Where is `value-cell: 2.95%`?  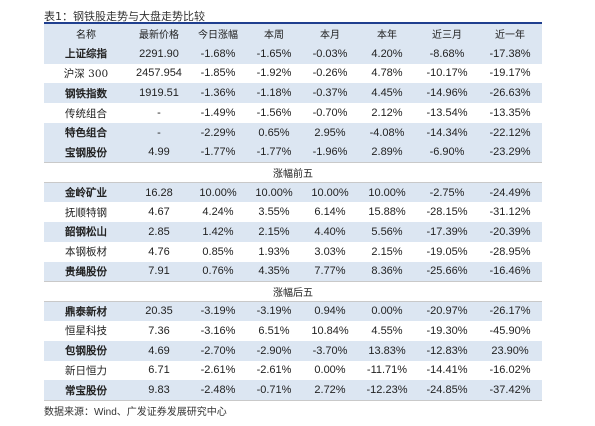
value-cell: 2.95% is located at coordinates (330, 132).